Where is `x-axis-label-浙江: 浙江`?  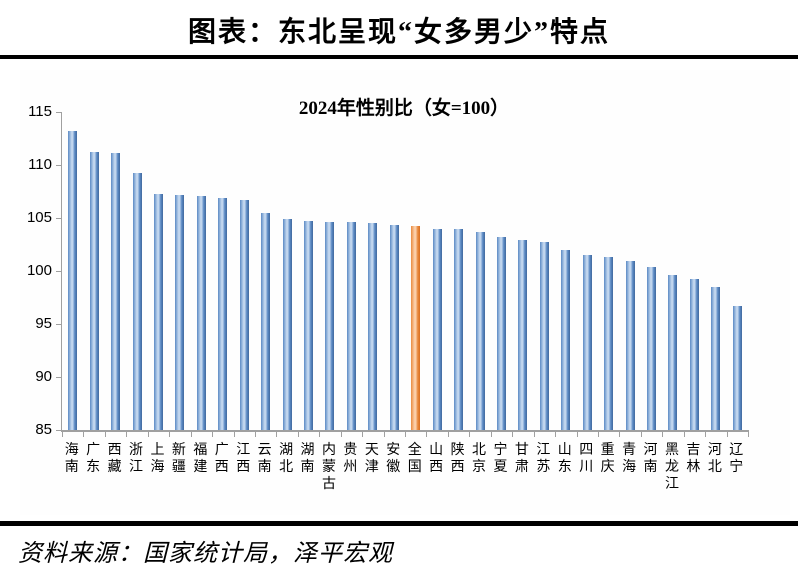
x-axis-label-浙江: 浙江 is located at coordinates (136, 459).